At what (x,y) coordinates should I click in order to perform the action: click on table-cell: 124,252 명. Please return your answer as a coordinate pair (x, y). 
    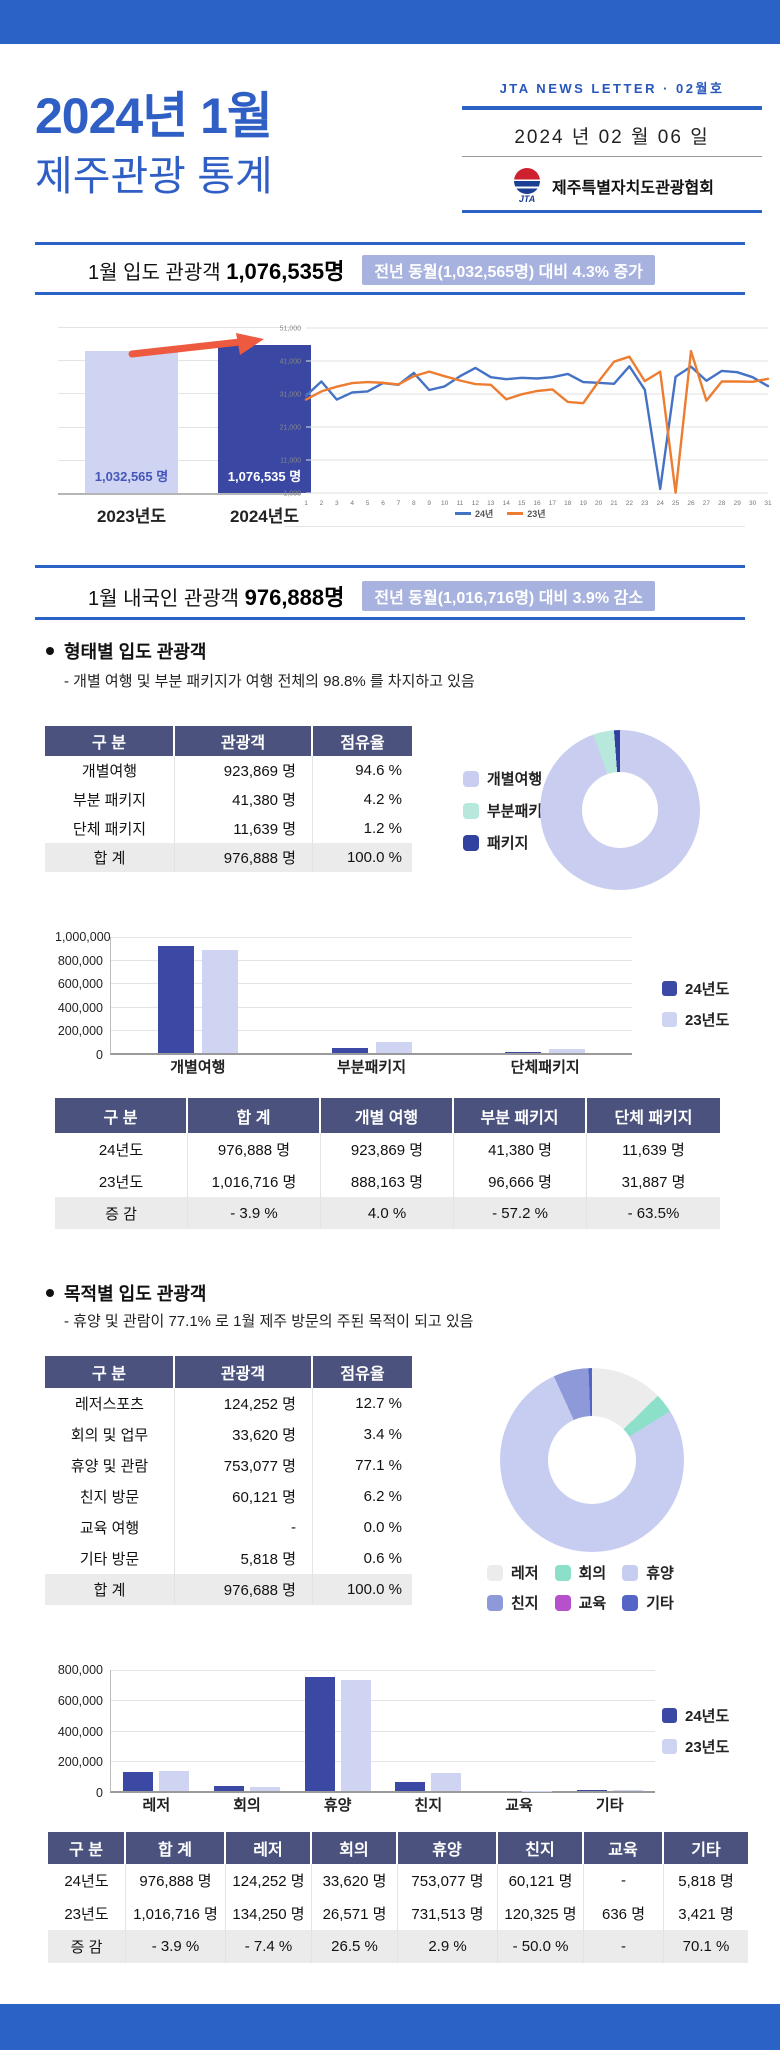
    Looking at the image, I should click on (244, 1403).